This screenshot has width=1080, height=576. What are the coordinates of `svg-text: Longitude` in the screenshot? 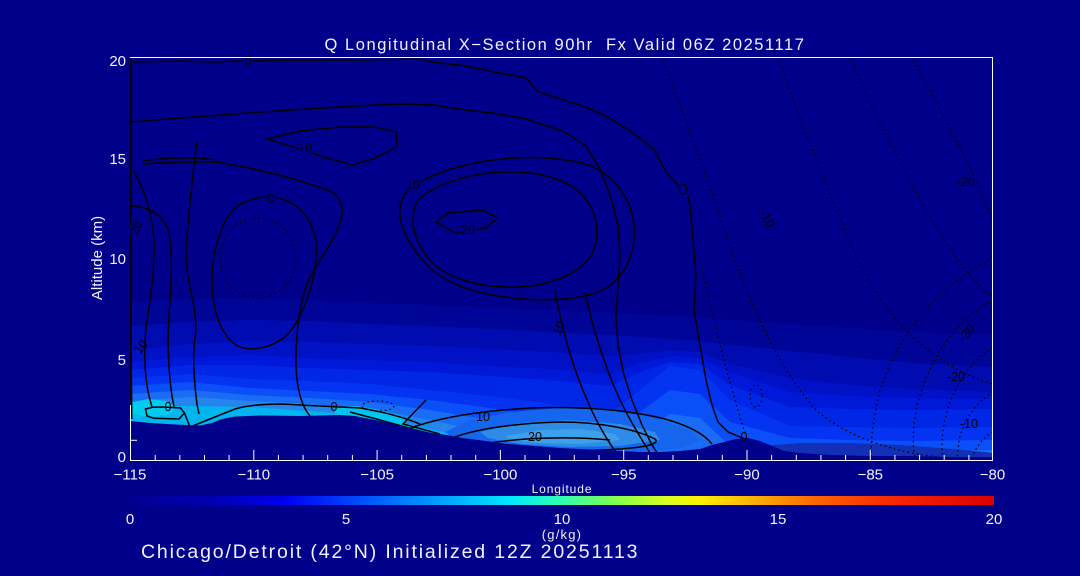 It's located at (562, 489).